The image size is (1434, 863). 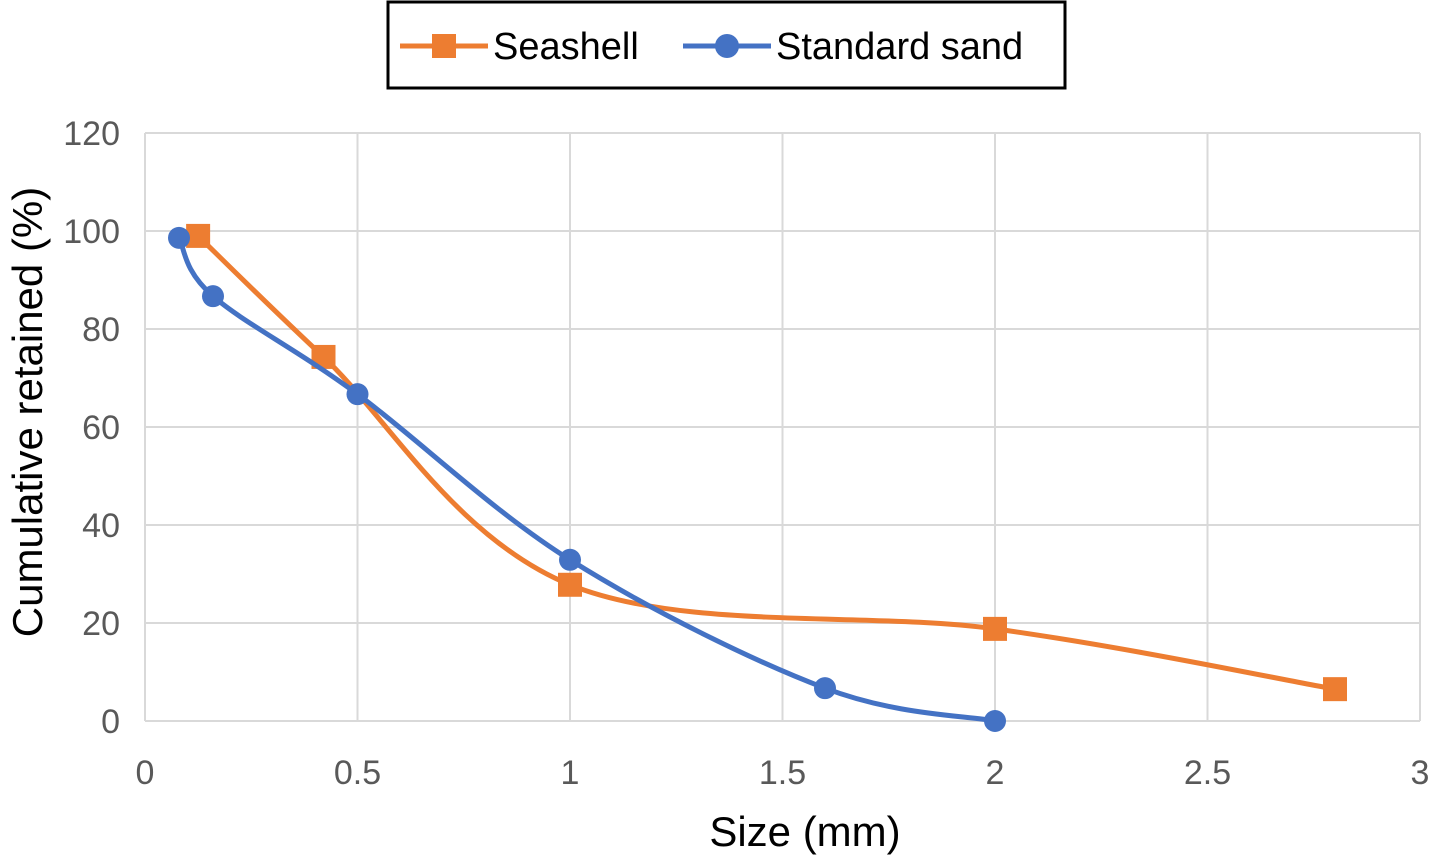 I want to click on x-tick-label: 2.5, so click(x=1207, y=773).